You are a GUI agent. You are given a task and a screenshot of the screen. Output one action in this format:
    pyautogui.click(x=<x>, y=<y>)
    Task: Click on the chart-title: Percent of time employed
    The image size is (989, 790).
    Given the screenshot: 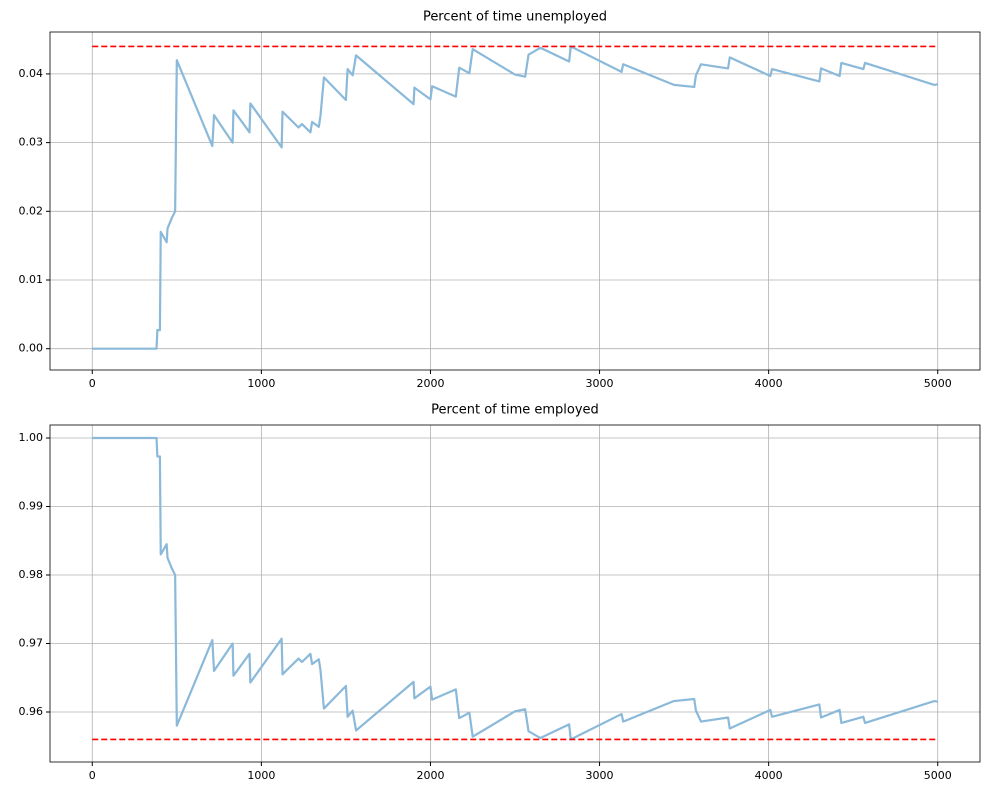 What is the action you would take?
    pyautogui.click(x=515, y=410)
    